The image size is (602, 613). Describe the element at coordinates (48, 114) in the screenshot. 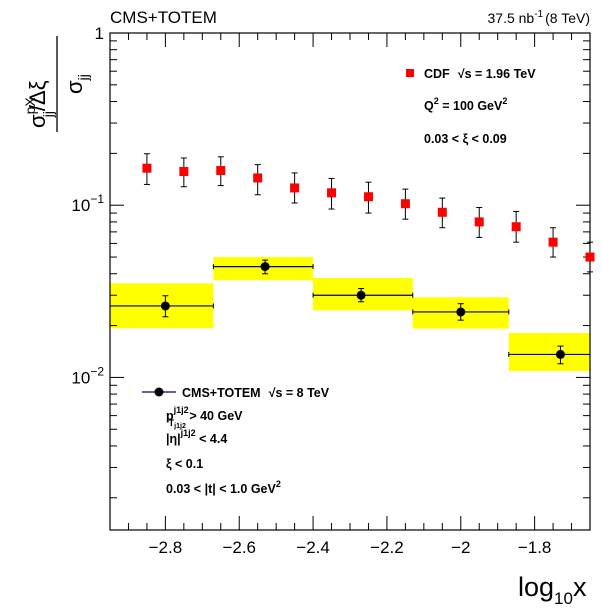

I see `ylabel-num-sub: jj` at that location.